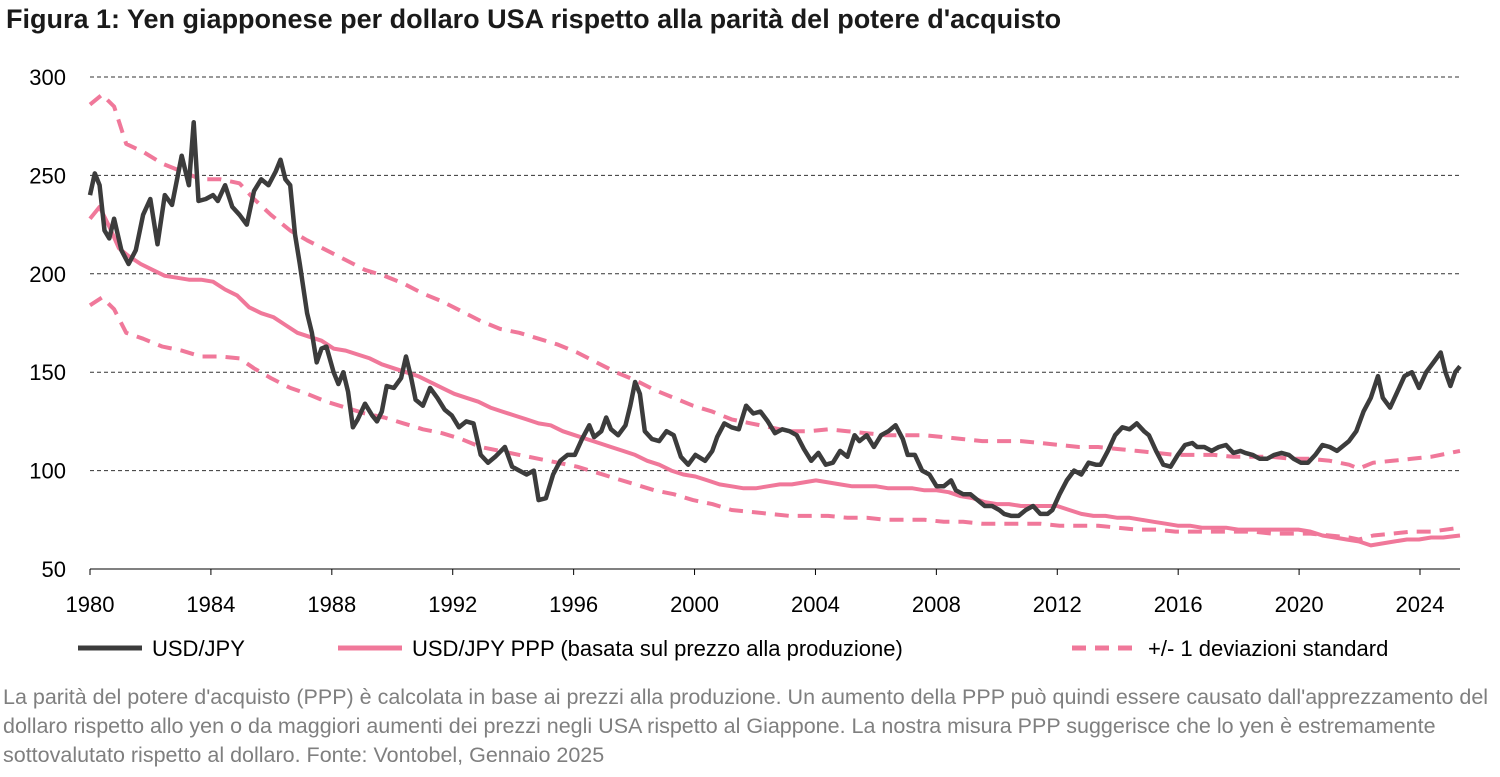 The height and width of the screenshot is (777, 1500). I want to click on y-tick-label: 150, so click(47, 372).